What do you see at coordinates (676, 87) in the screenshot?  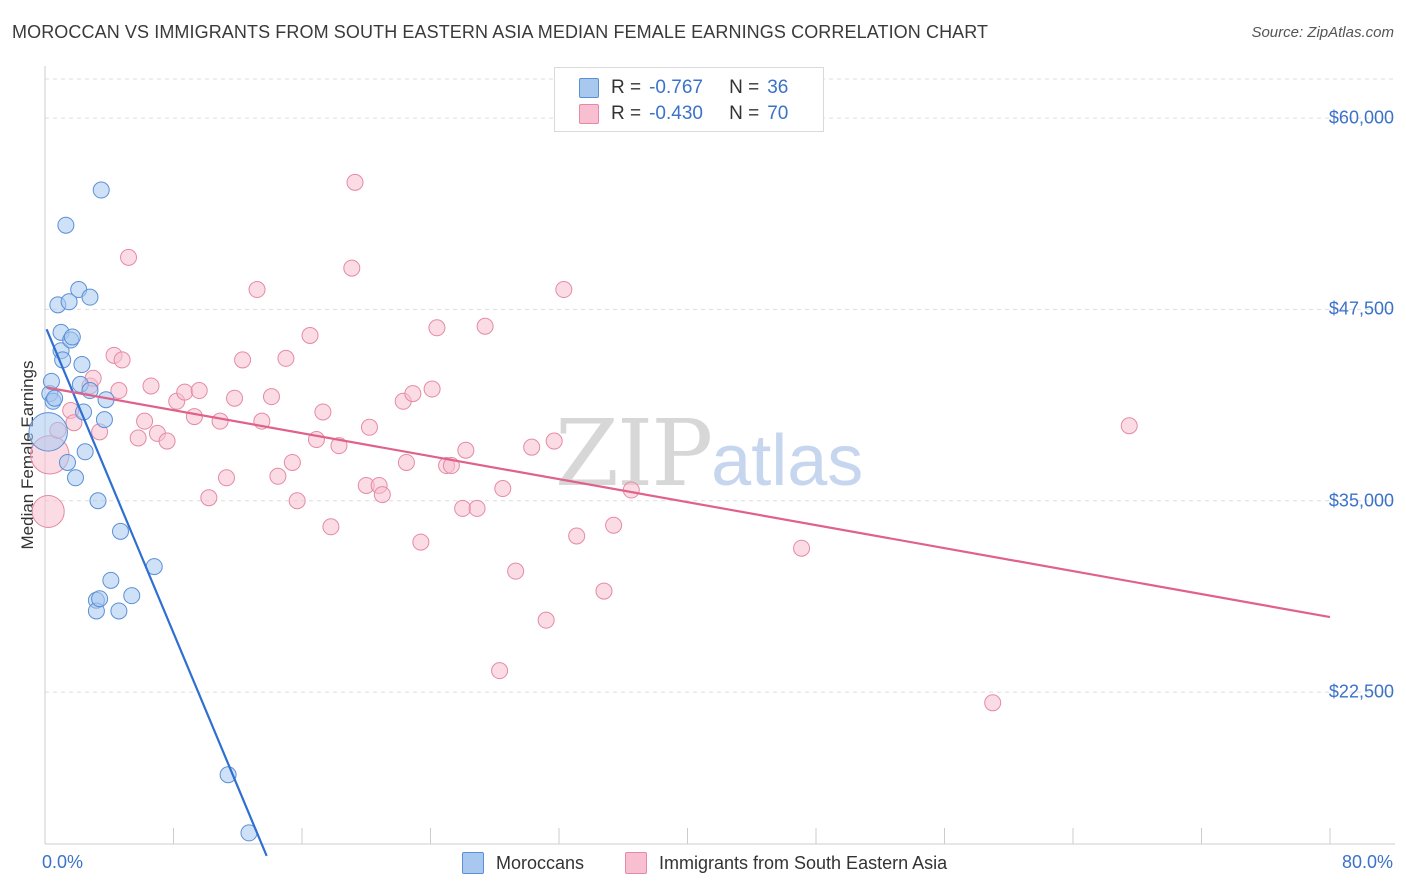 I see `legend-r-value: -0.767` at bounding box center [676, 87].